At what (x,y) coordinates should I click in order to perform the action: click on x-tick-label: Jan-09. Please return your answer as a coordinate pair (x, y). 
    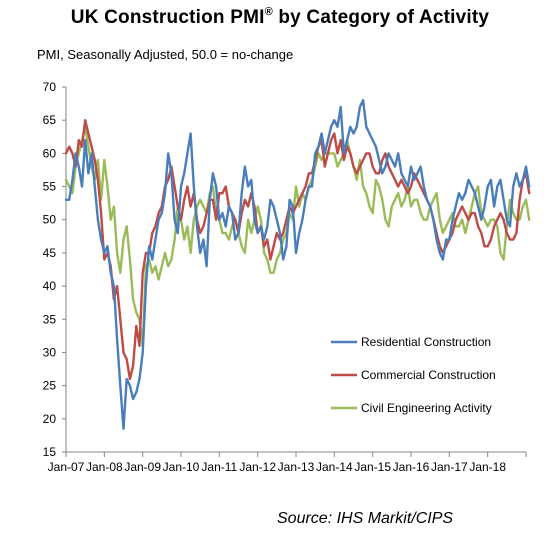
    Looking at the image, I should click on (142, 467).